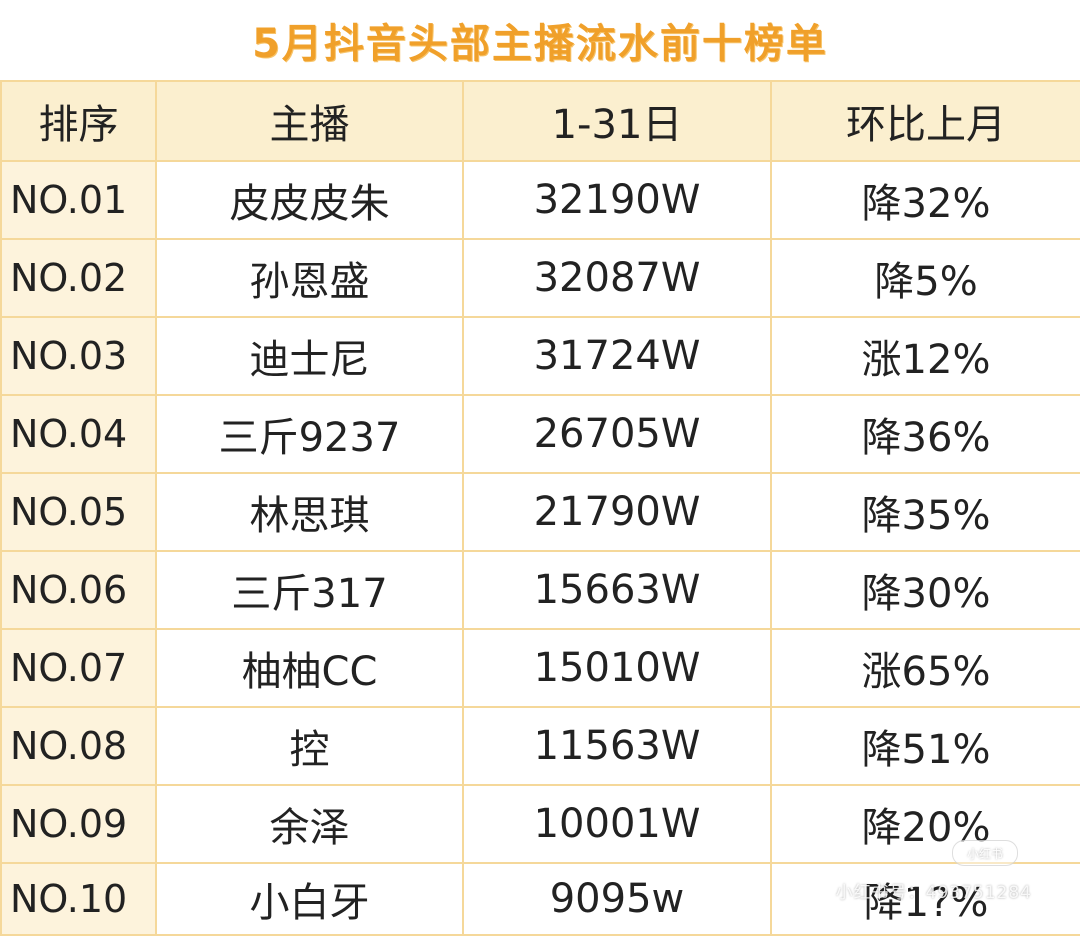 This screenshot has height=938, width=1080. Describe the element at coordinates (78, 200) in the screenshot. I see `rank-cell: NO.01` at that location.